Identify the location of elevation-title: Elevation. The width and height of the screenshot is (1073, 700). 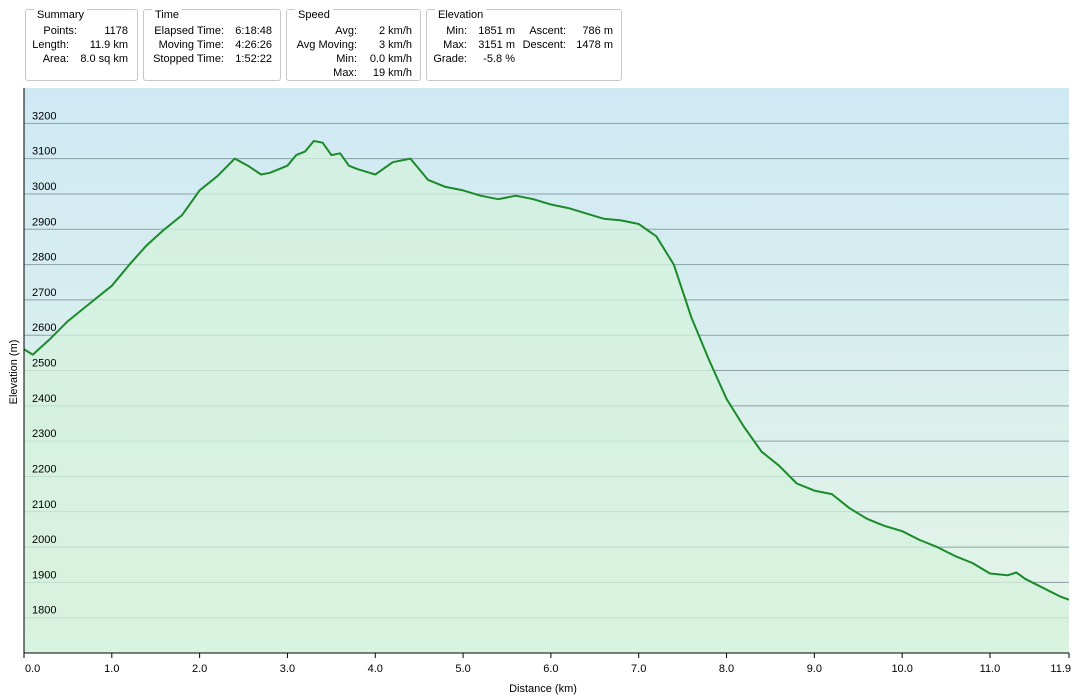
(461, 15).